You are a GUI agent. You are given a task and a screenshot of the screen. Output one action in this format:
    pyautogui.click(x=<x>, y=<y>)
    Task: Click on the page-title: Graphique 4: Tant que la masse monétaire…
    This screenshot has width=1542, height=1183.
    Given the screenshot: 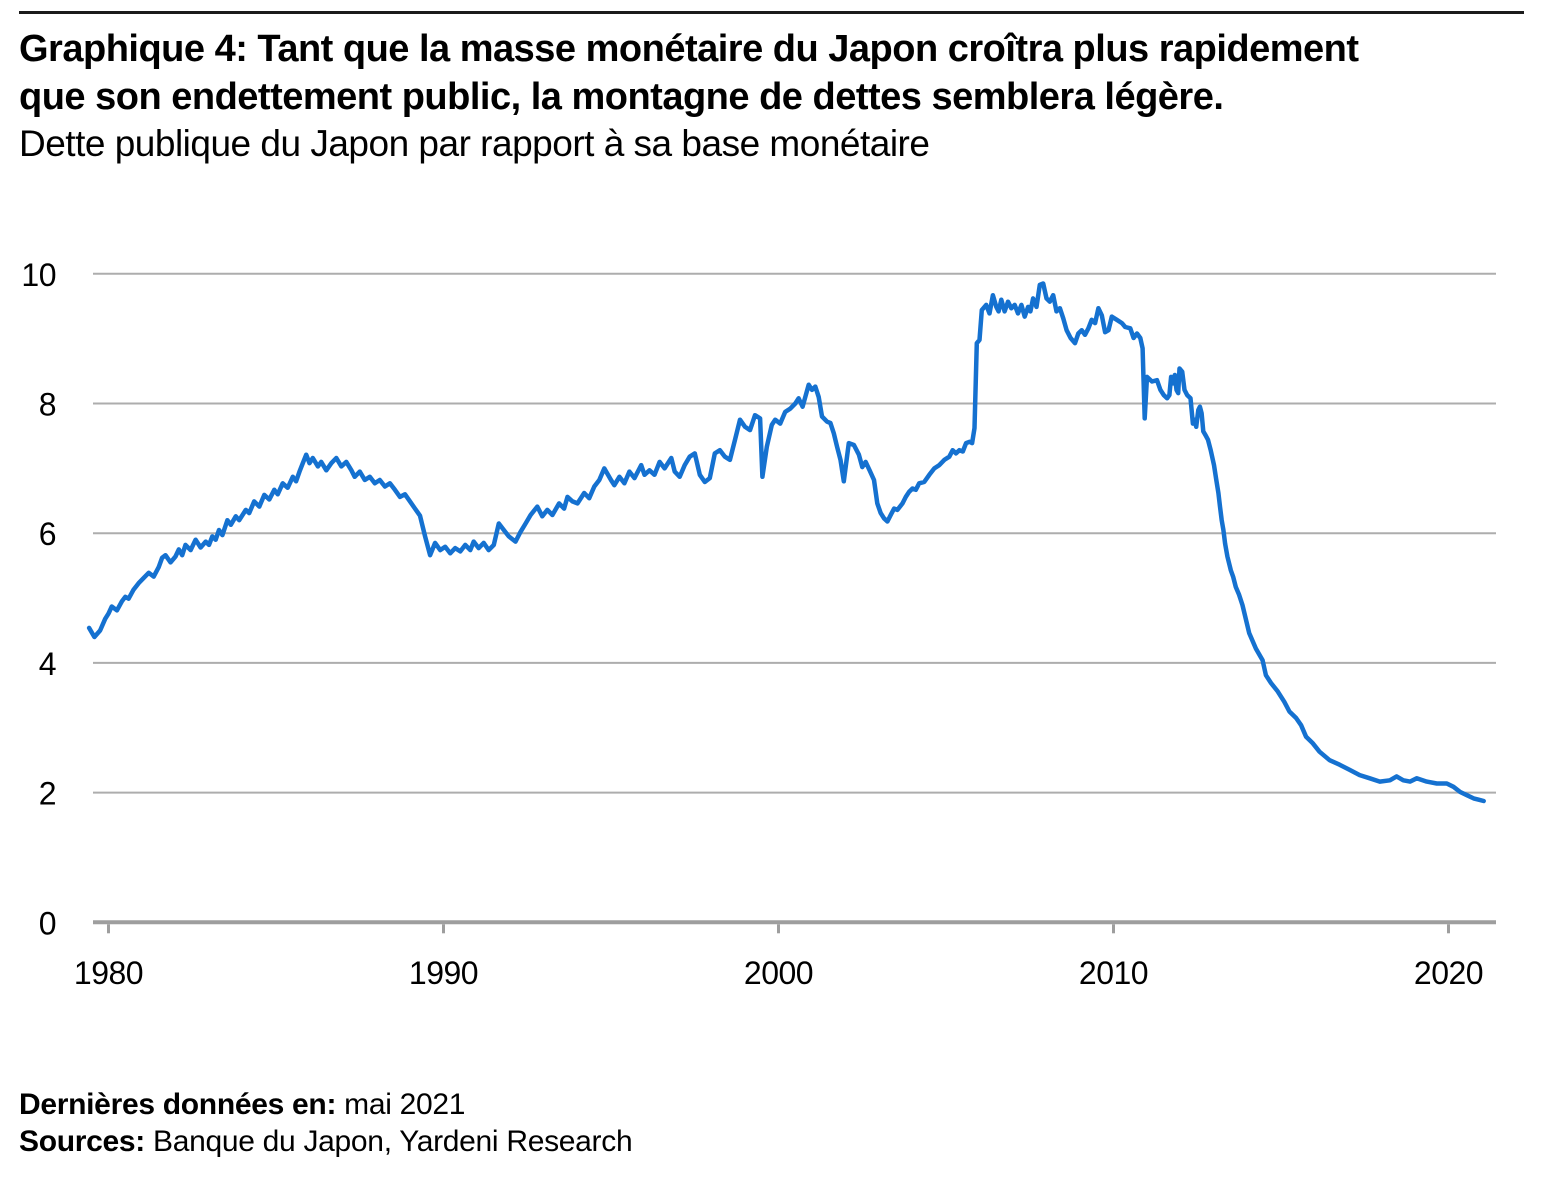 What is the action you would take?
    pyautogui.click(x=689, y=73)
    